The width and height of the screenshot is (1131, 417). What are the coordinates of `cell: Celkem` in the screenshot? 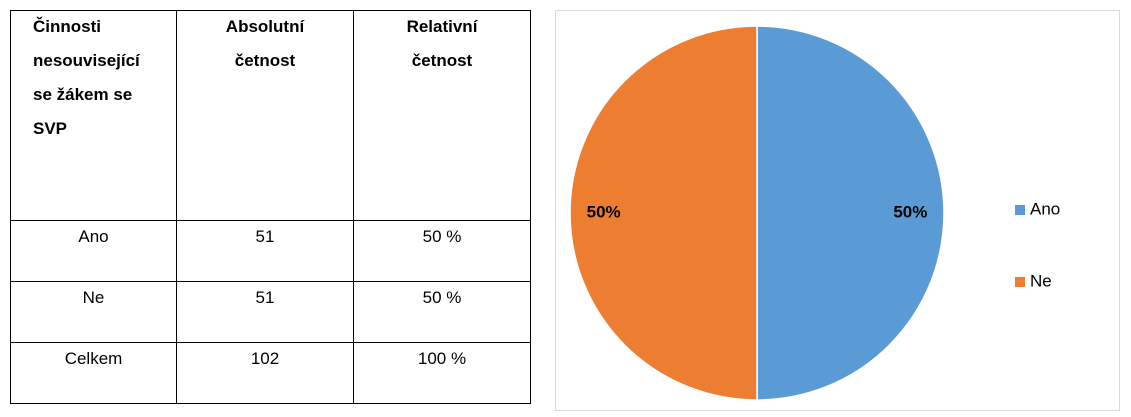 It's located at (93, 373).